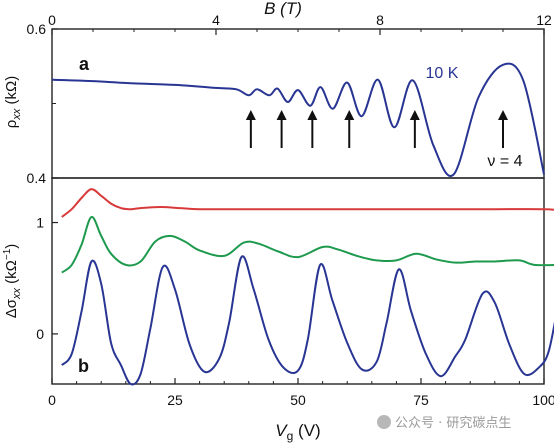  I want to click on panel-b-letter: b, so click(83, 366).